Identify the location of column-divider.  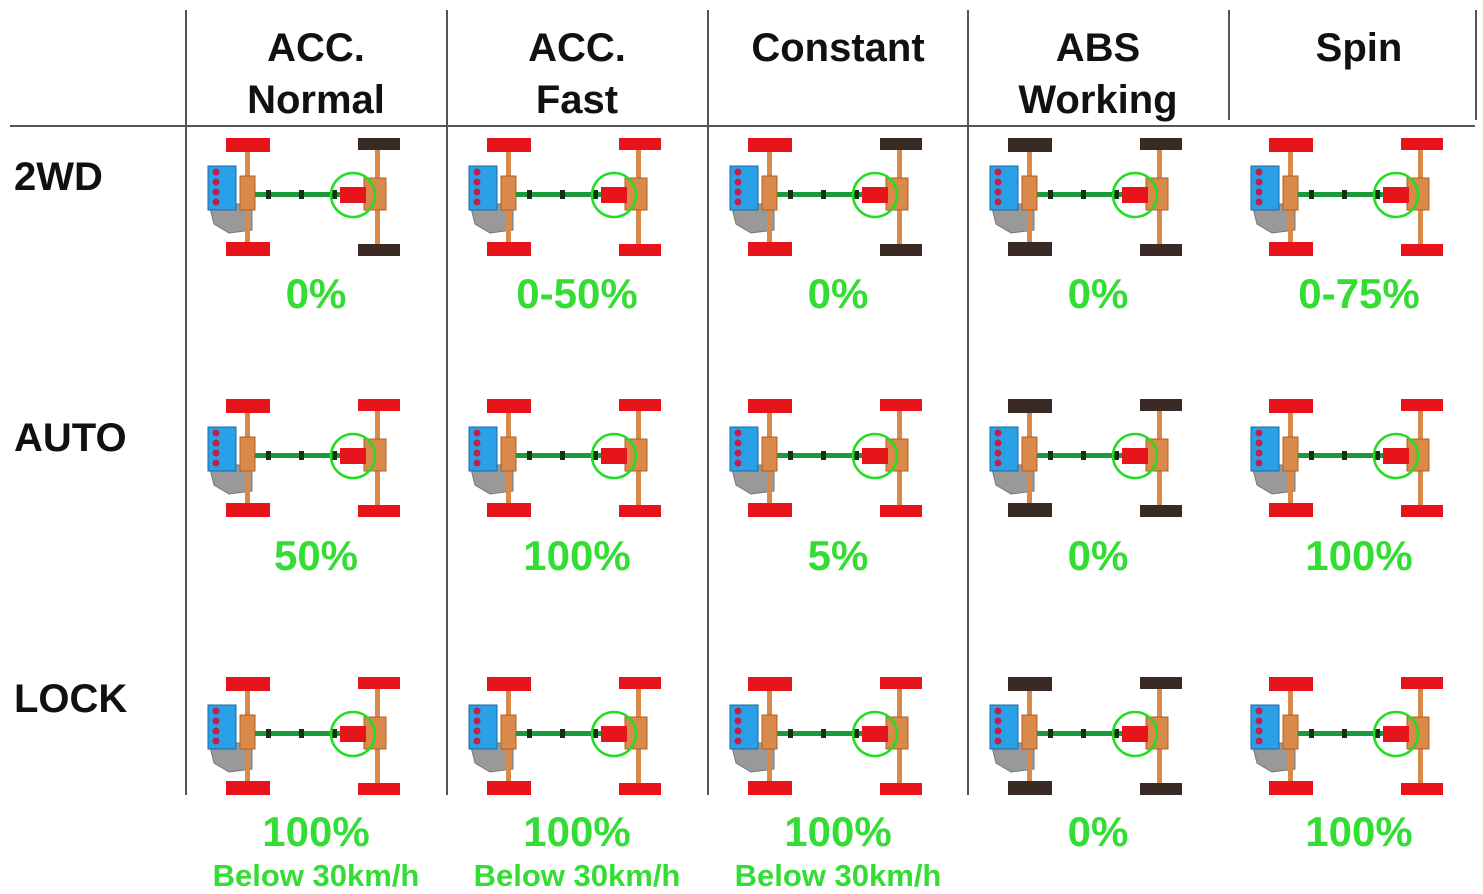
(1476, 65).